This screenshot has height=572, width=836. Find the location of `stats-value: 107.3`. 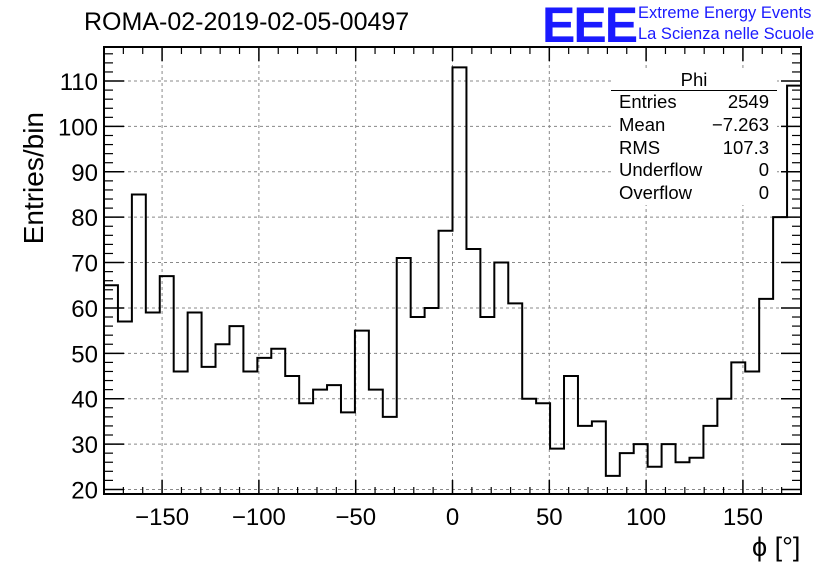

stats-value: 107.3 is located at coordinates (745, 147).